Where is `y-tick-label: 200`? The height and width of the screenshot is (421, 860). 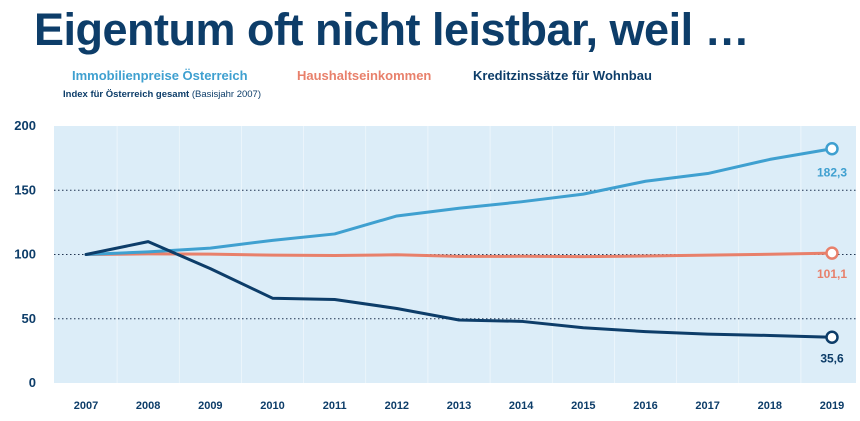
y-tick-label: 200 is located at coordinates (25, 125).